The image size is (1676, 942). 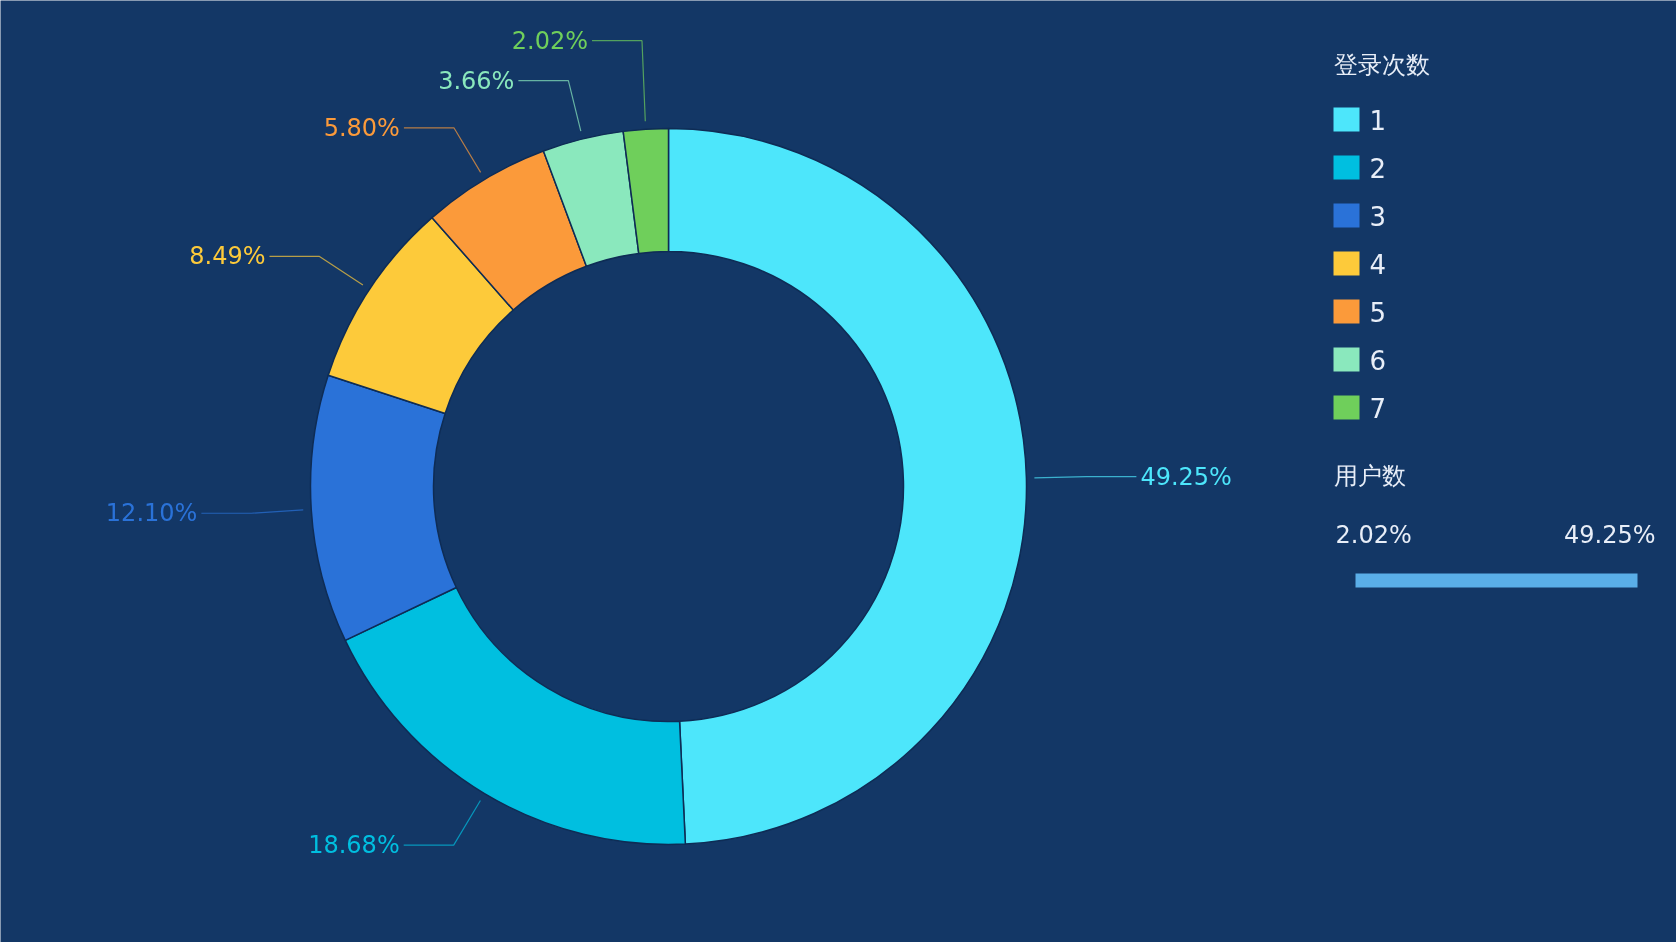 I want to click on color-bar-title: 用户数, so click(x=1369, y=475).